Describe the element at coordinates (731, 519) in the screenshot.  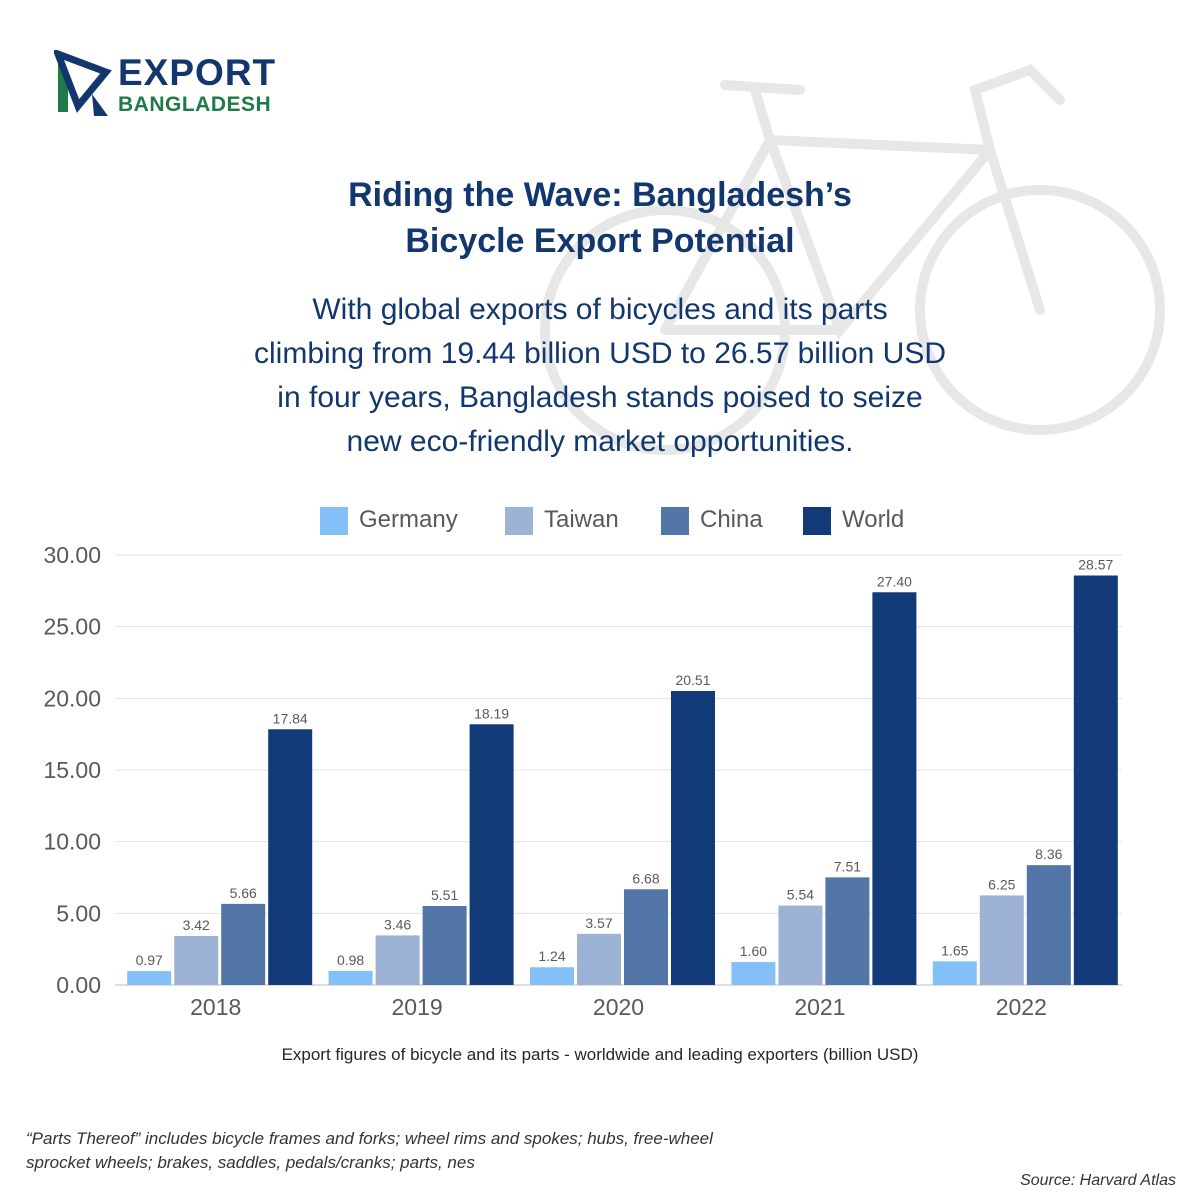
I see `legend-label: China` at that location.